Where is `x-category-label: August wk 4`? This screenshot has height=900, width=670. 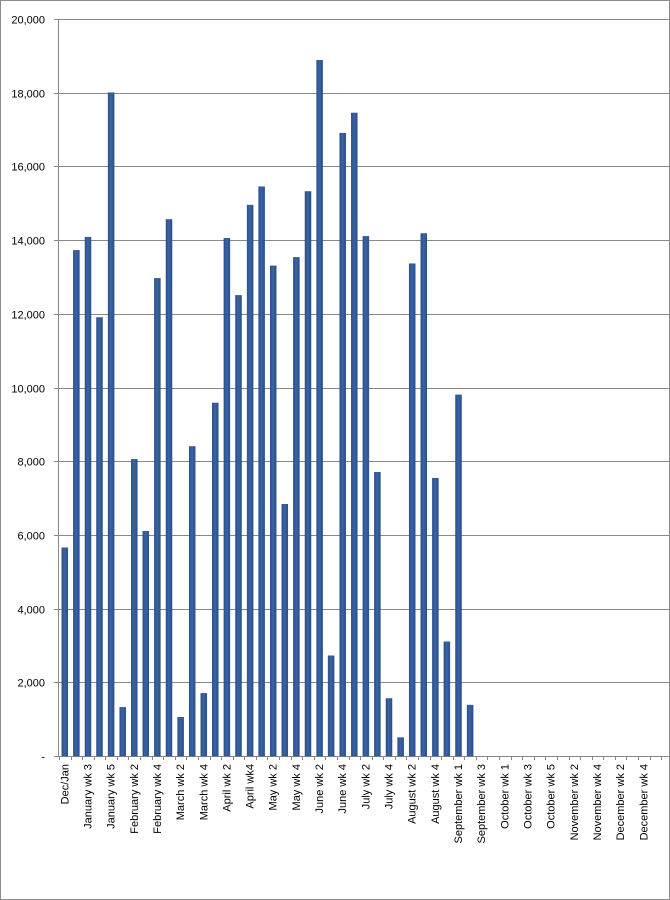
x-category-label: August wk 4 is located at coordinates (436, 794).